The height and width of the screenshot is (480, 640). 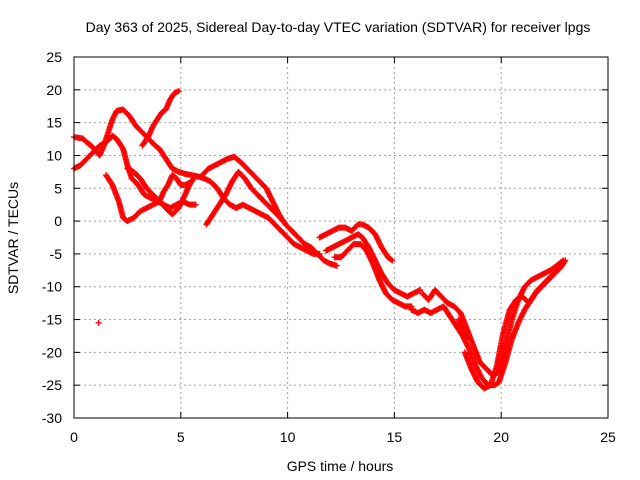 What do you see at coordinates (52, 418) in the screenshot?
I see `y-tick-label: -30` at bounding box center [52, 418].